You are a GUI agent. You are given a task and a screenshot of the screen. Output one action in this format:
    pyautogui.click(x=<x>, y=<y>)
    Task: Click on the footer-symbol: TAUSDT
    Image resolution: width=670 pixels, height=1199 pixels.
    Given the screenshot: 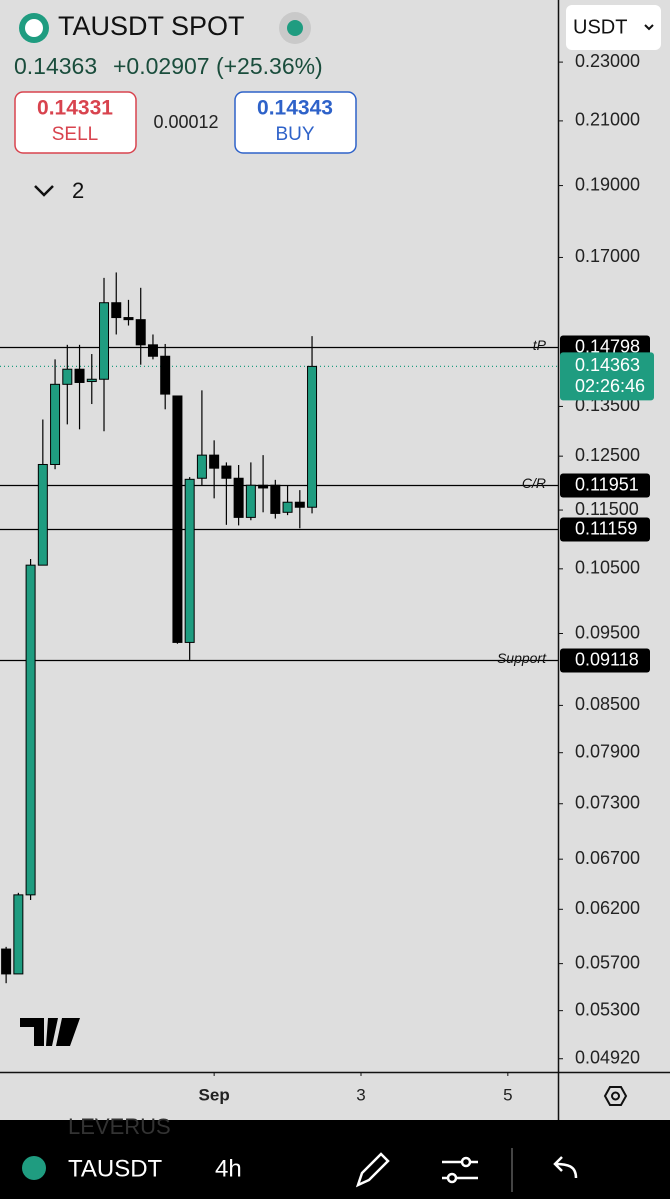 What is the action you would take?
    pyautogui.click(x=115, y=1168)
    